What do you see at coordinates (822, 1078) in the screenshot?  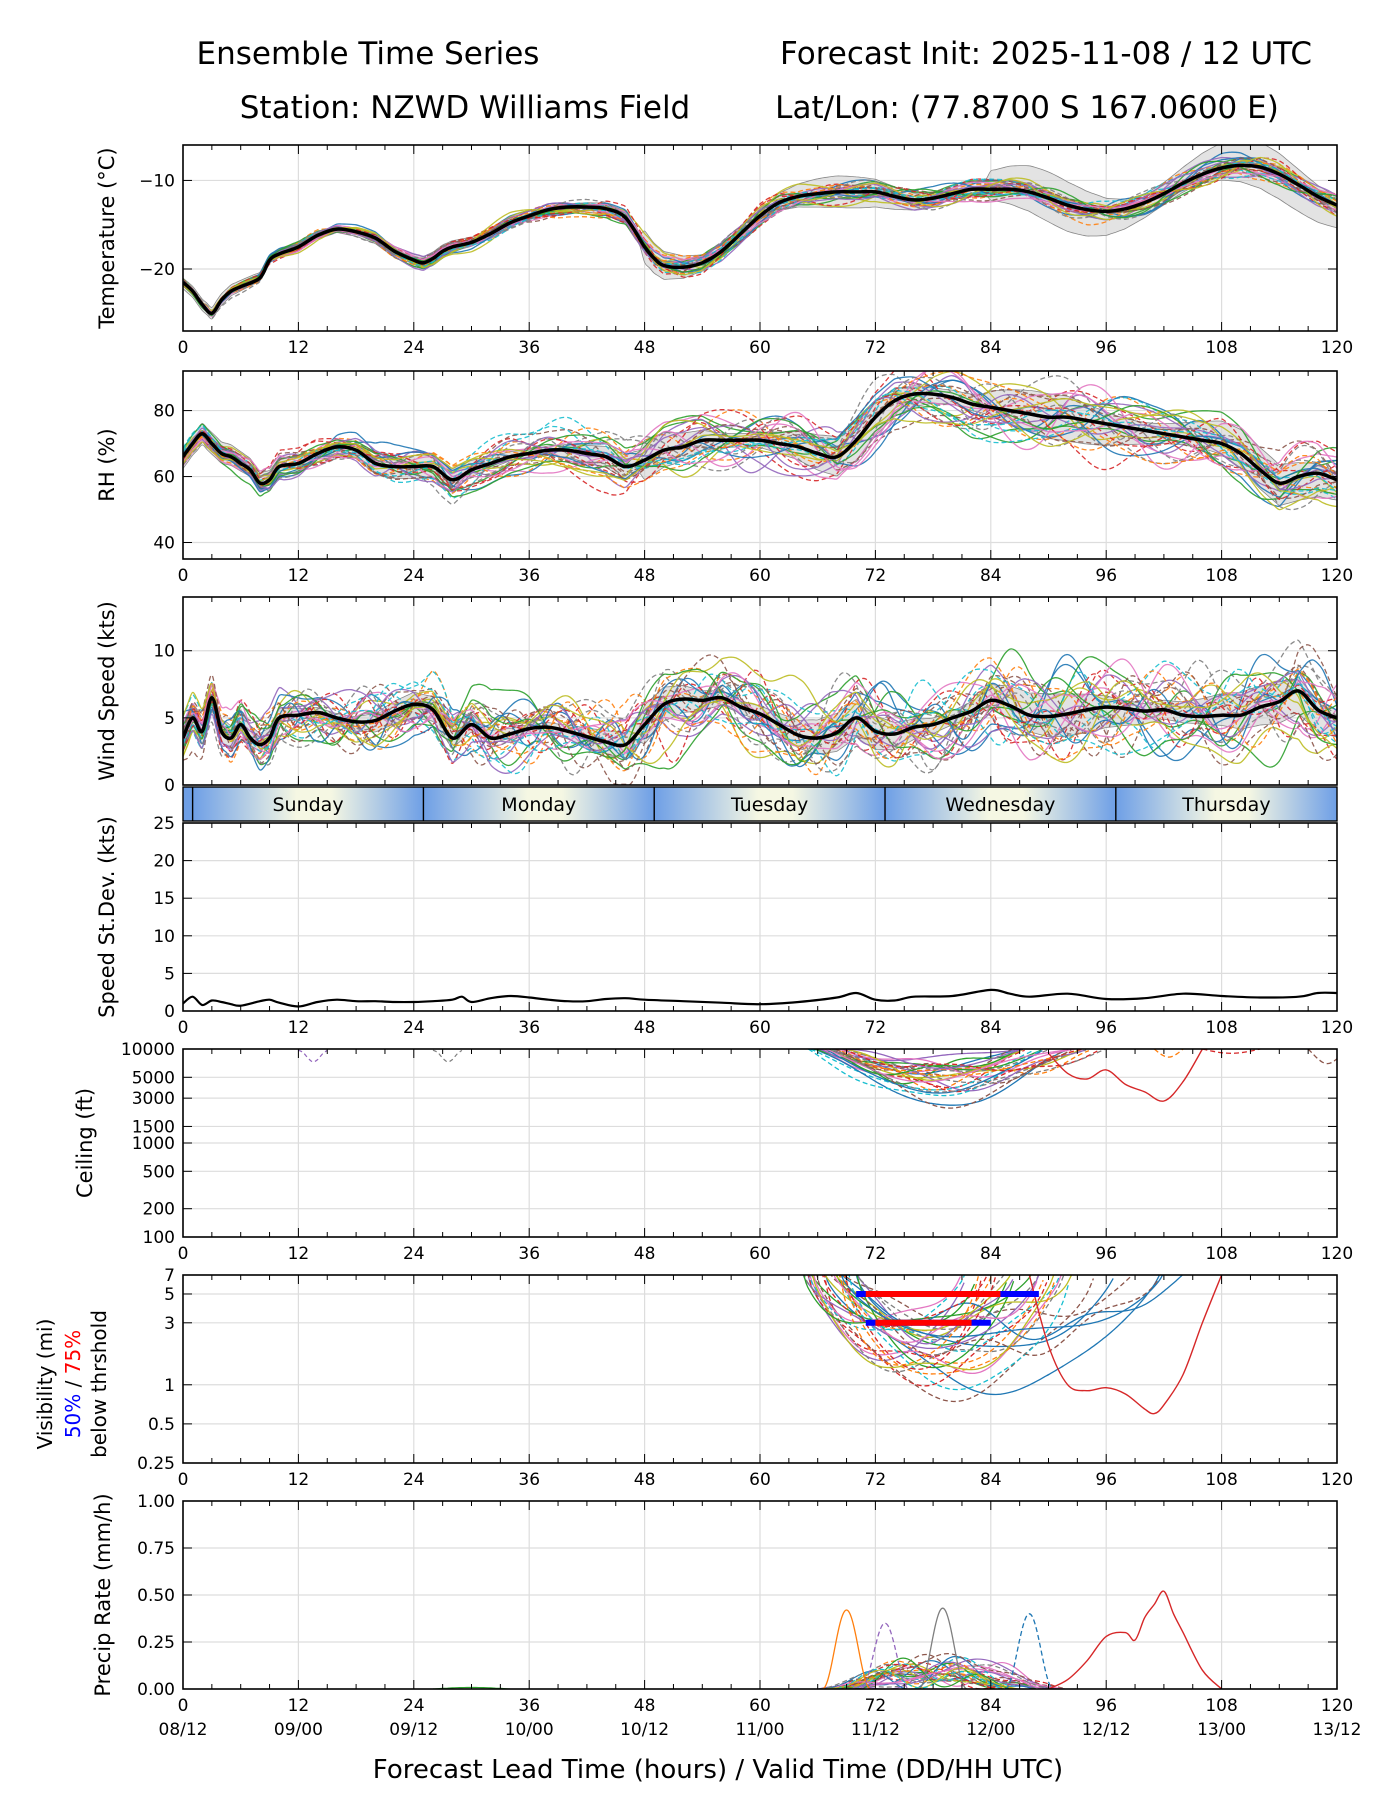 I see `ceiling-plot` at bounding box center [822, 1078].